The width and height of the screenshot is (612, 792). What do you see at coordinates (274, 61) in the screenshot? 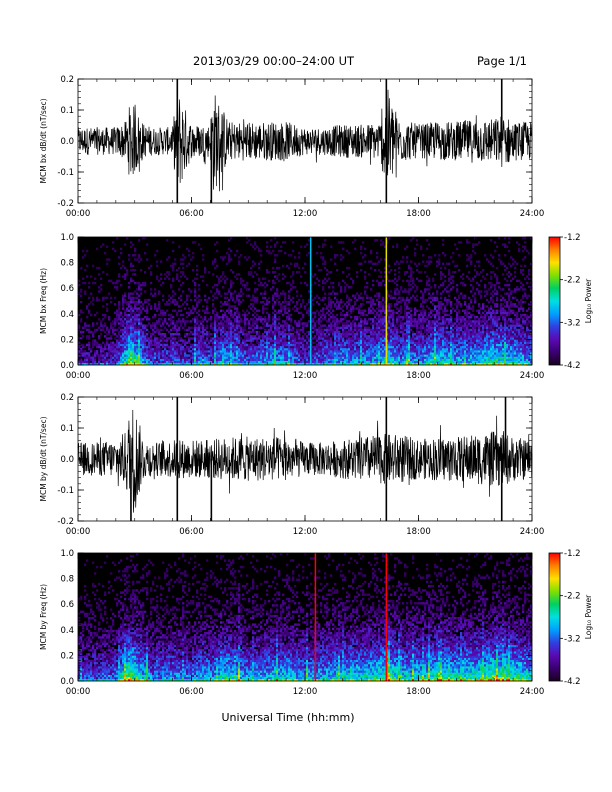
I see `page-title: 2013/03/29 00:00–24:00 UT` at bounding box center [274, 61].